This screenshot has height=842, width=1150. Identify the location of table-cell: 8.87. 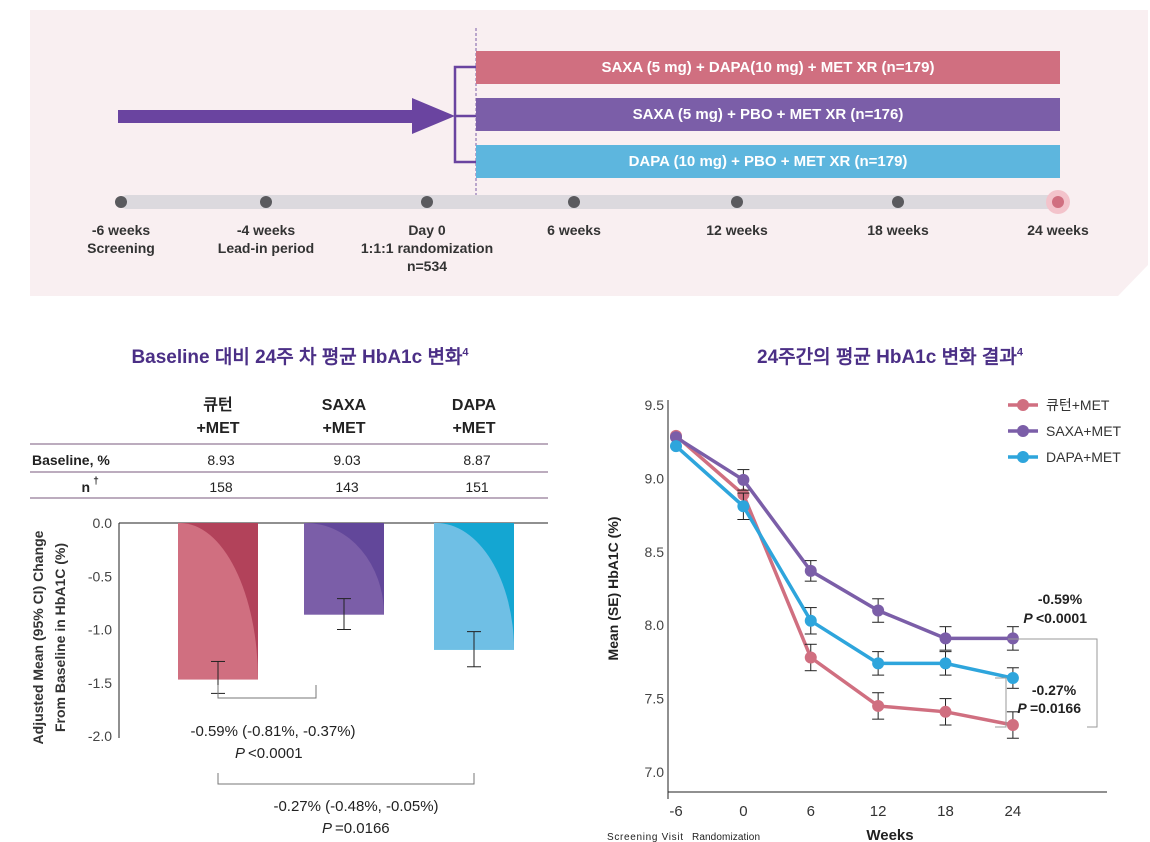
(476, 460).